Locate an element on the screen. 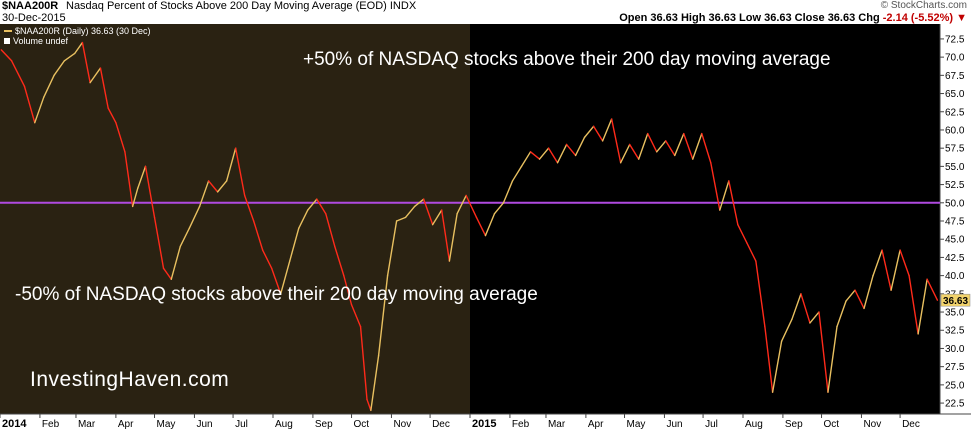  x-tick-label: 2015 is located at coordinates (484, 424).